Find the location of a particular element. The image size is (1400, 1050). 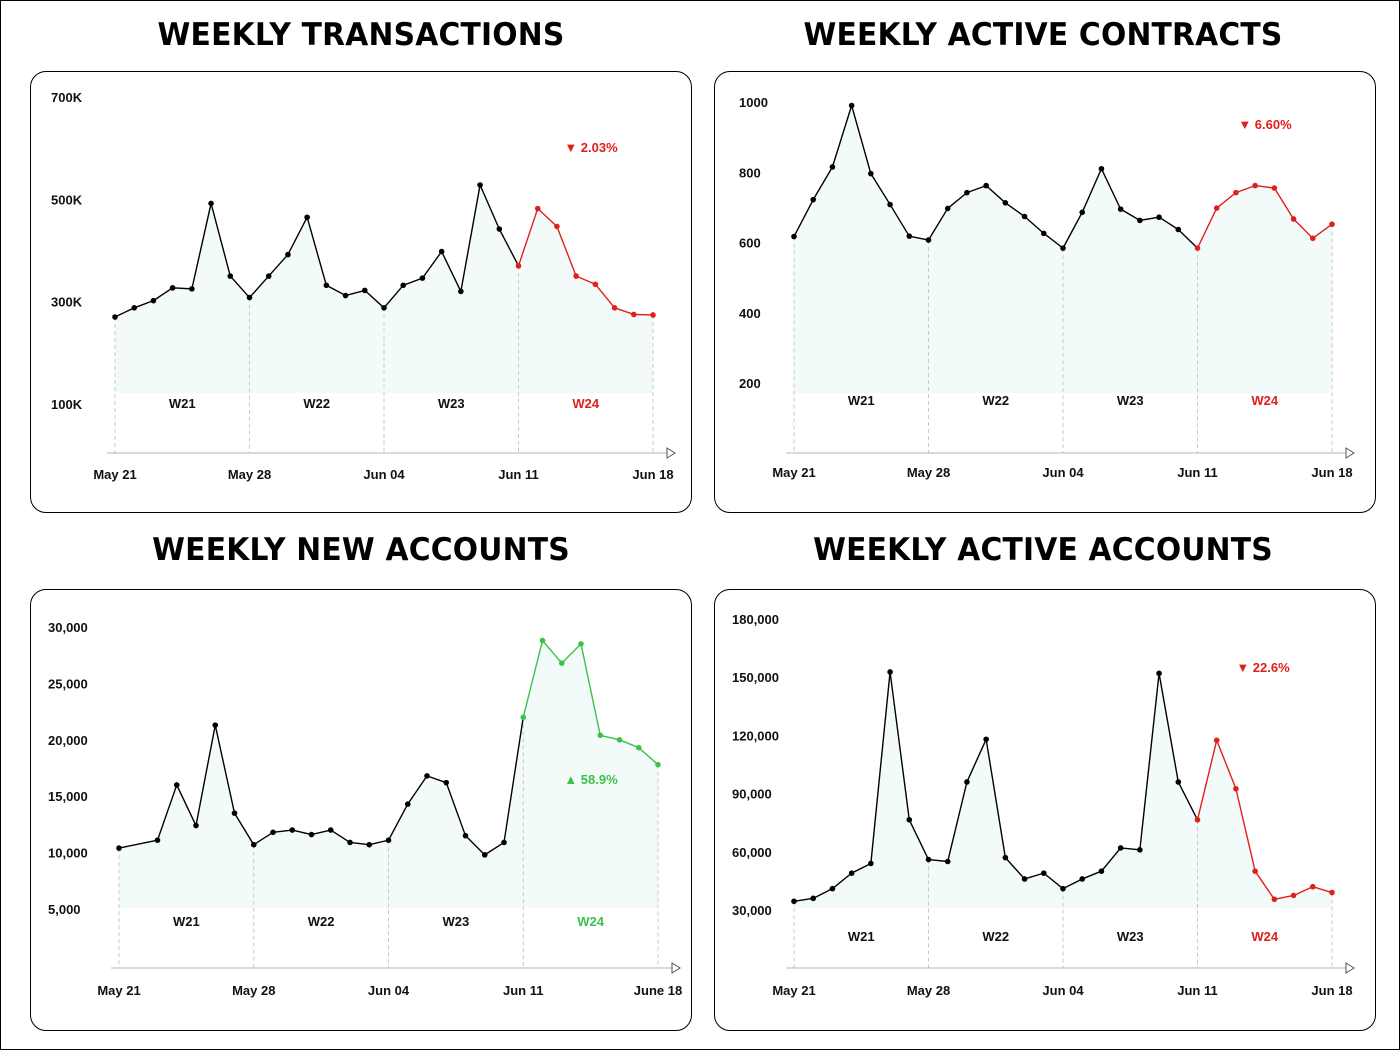

y-tick-label: 180,000 is located at coordinates (755, 619).